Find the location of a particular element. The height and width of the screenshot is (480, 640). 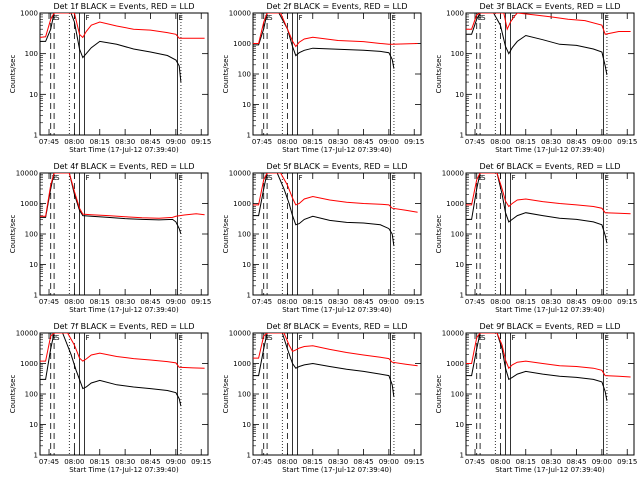

panel-title: Det 5f BLACK = Events, RED = LLD is located at coordinates (336, 166).